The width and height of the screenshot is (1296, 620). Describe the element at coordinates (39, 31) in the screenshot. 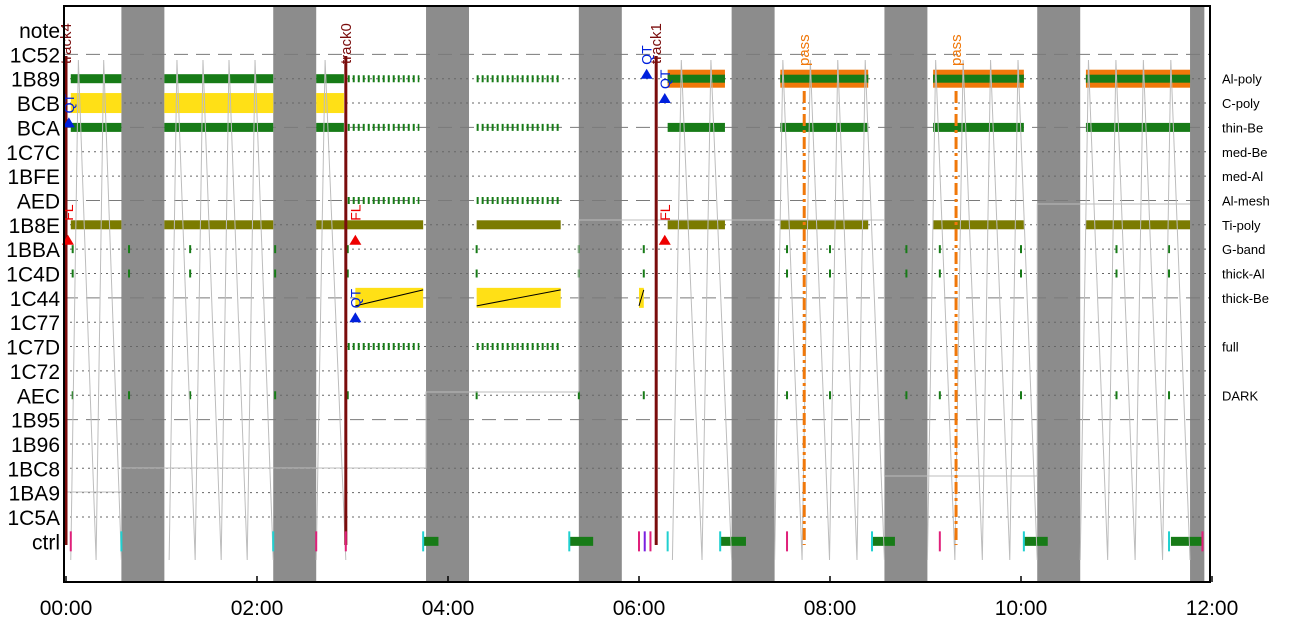

I see `y-tick-label: note` at that location.